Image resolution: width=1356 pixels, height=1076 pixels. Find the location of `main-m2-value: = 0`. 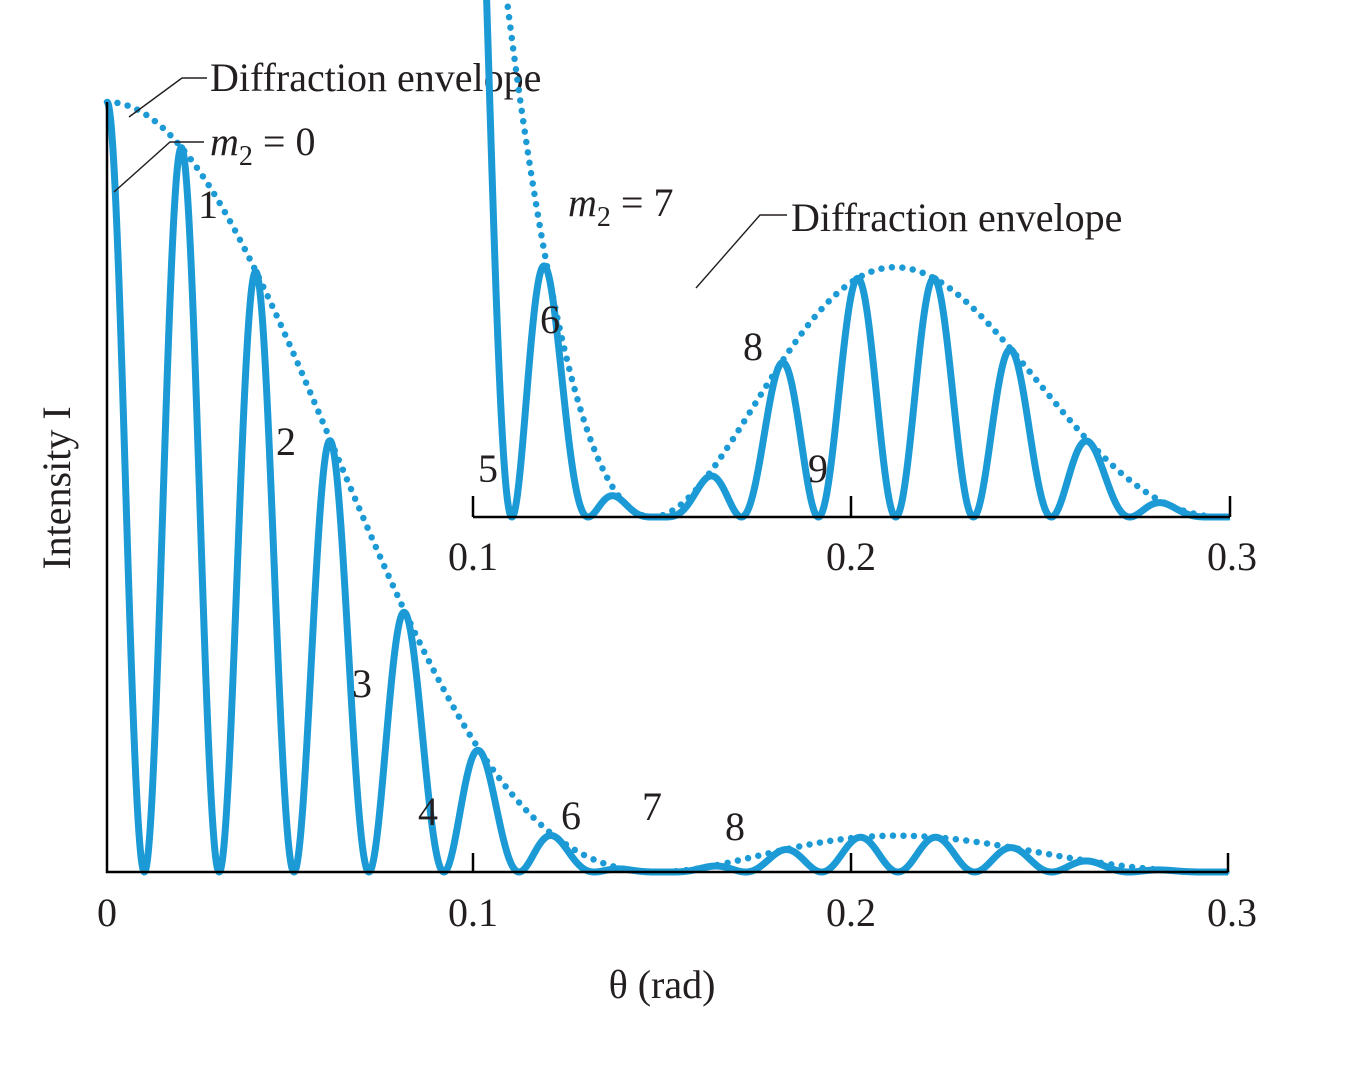

main-m2-value: = 0 is located at coordinates (284, 141).